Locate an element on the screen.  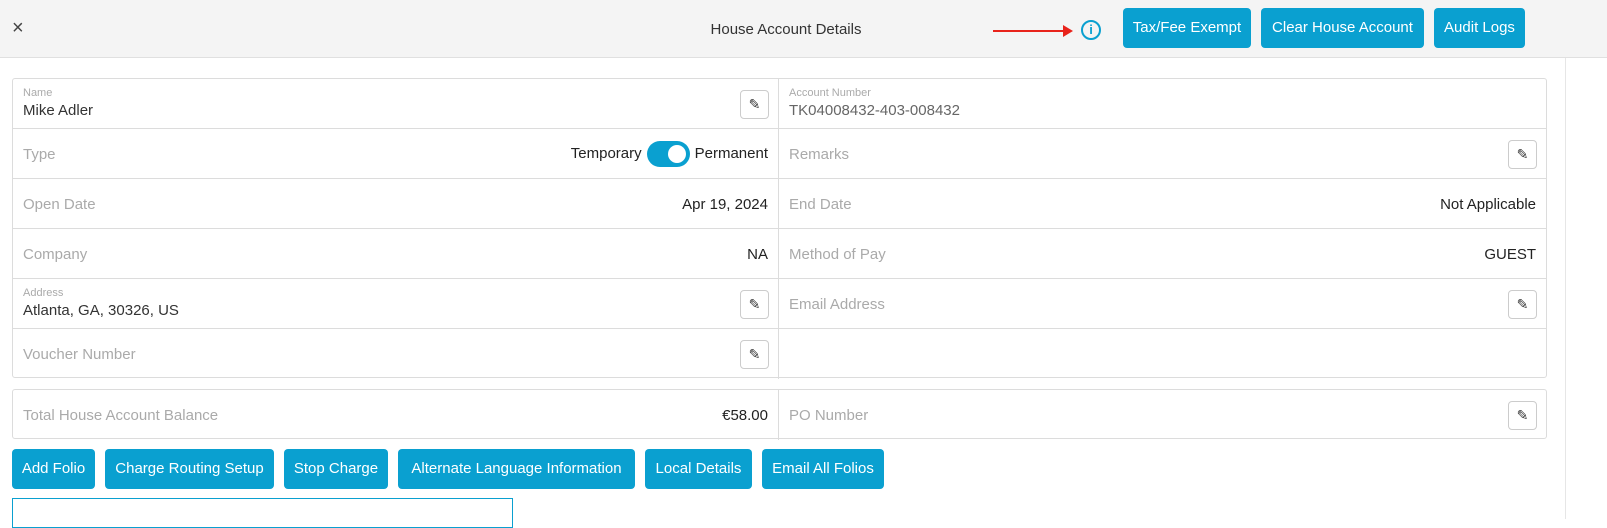
end-date-label: End Date is located at coordinates (820, 204).